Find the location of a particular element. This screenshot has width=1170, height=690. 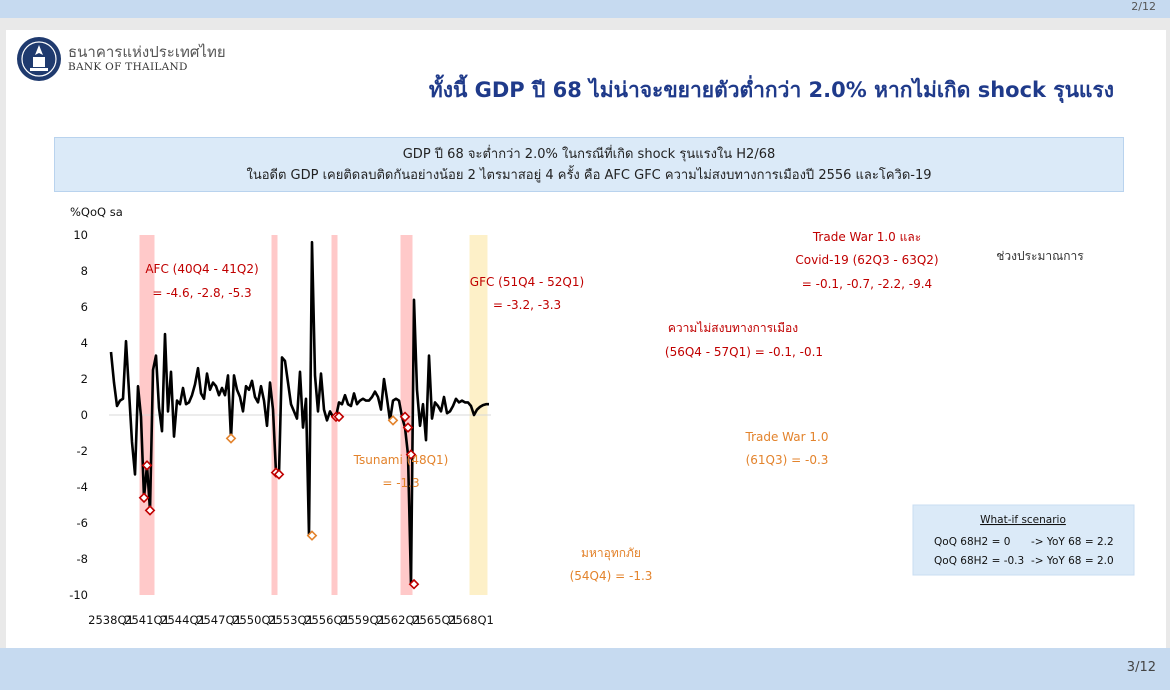

annotation-tsunami-values: = -1.3 is located at coordinates (400, 483).